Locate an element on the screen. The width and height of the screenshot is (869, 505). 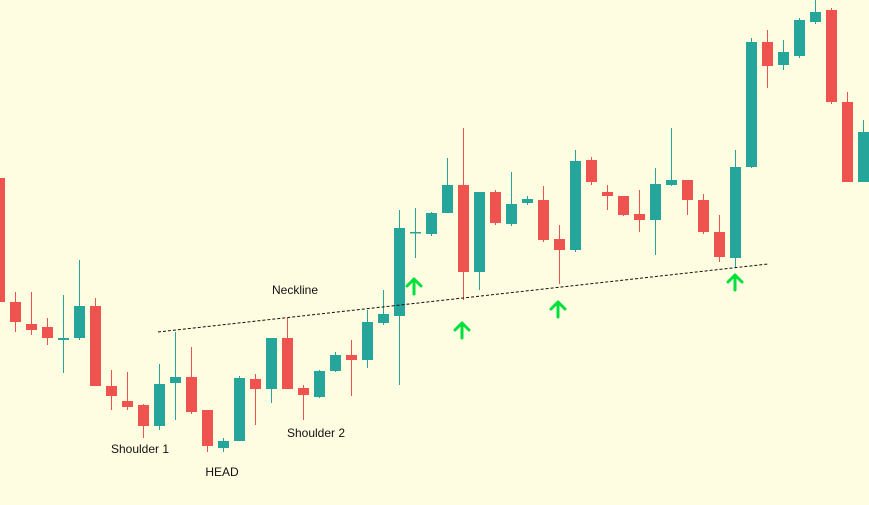
neckline is located at coordinates (463, 298).